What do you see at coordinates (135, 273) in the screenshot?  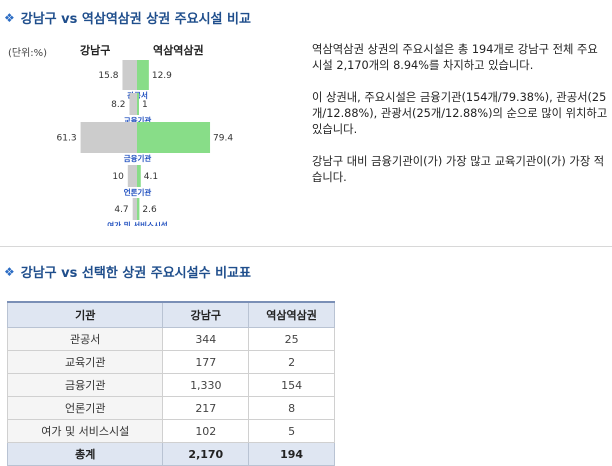 I see `section-title-text: 강남구 vs 선택한 상권 주요시설수 비교표` at bounding box center [135, 273].